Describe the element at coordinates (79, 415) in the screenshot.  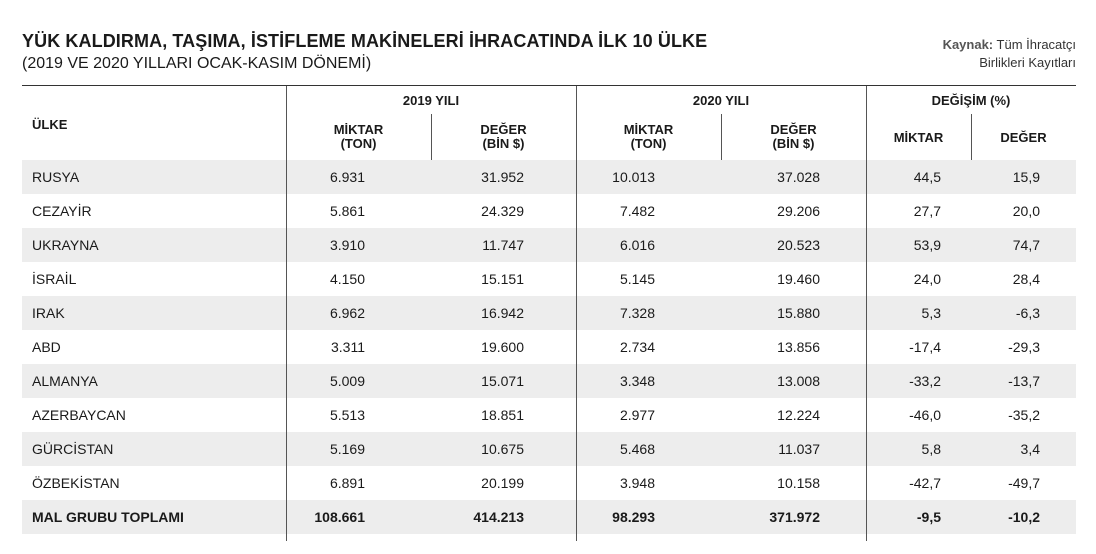
I see `cell-country: AZERBAYCAN` at that location.